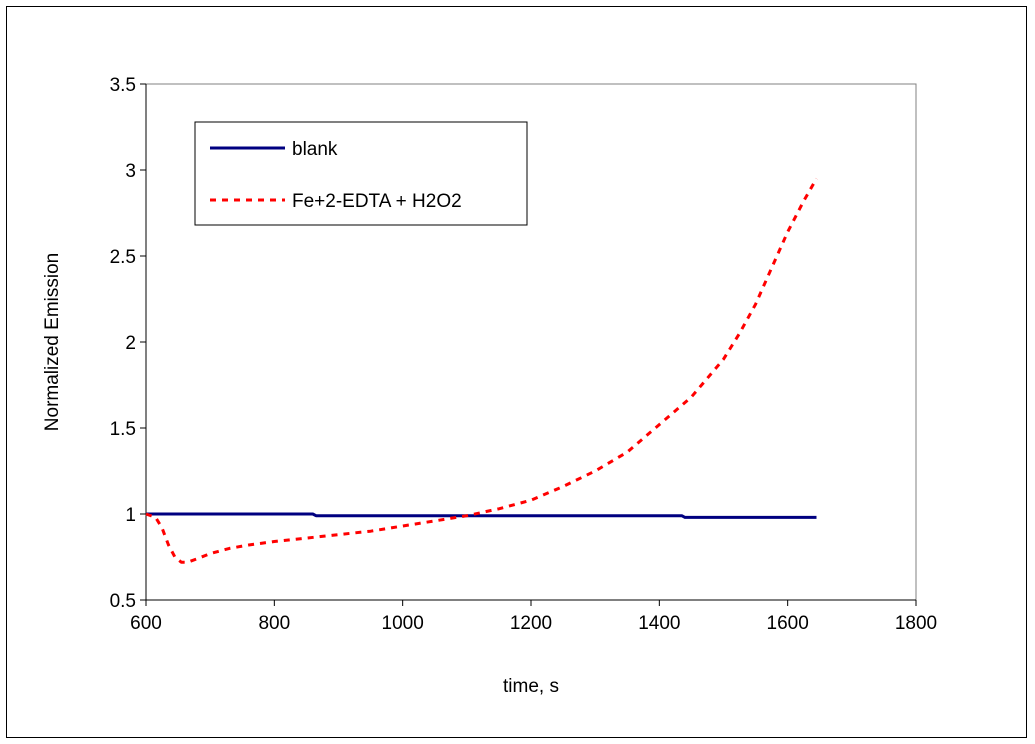 The height and width of the screenshot is (744, 1035). Describe the element at coordinates (788, 623) in the screenshot. I see `x-tick-label: 1600` at that location.